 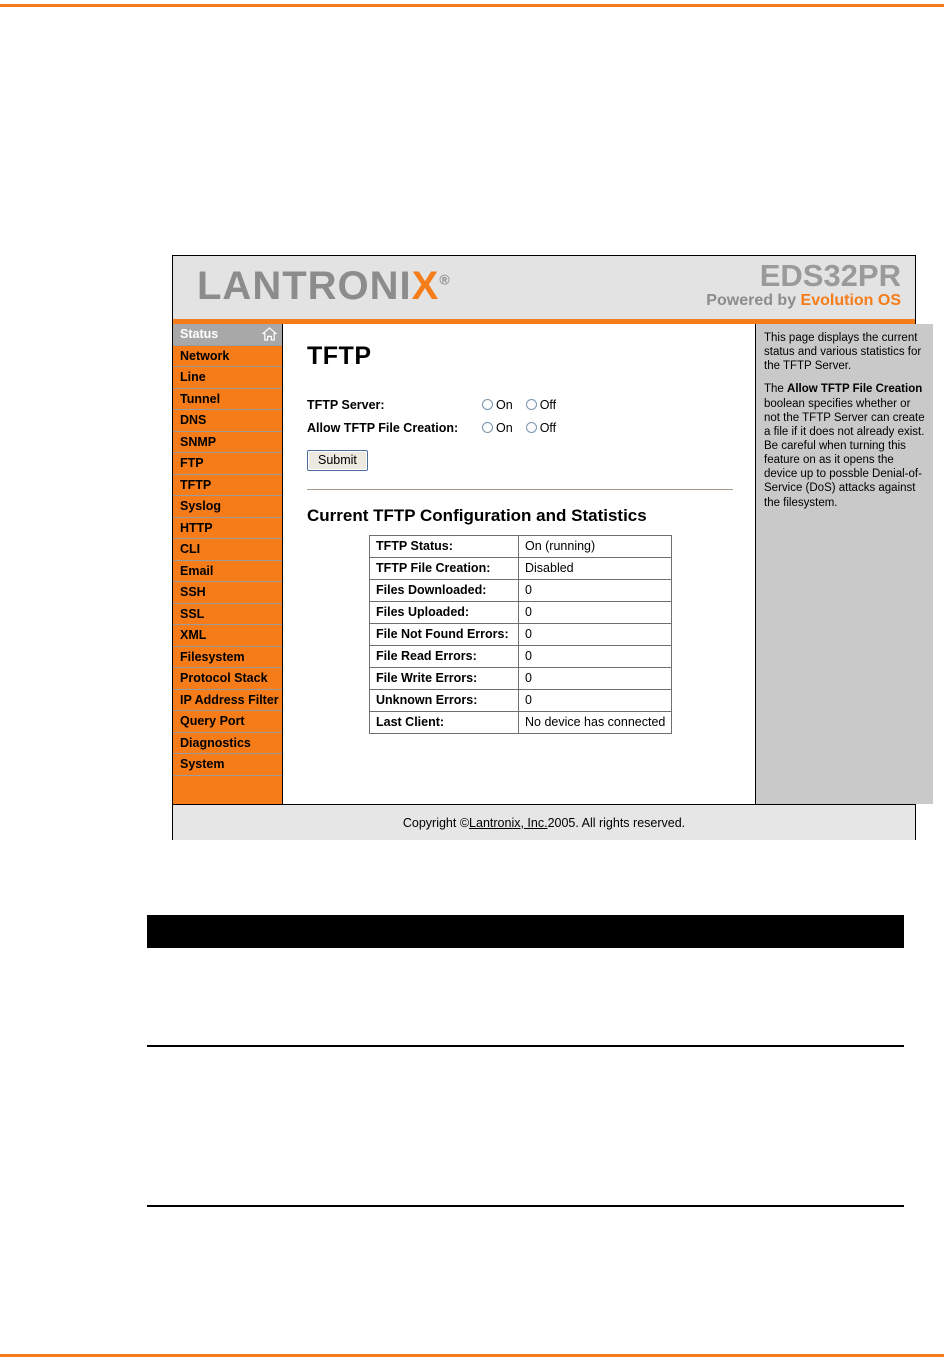 I want to click on sidebar-item-ftp: FTP, so click(x=227, y=464).